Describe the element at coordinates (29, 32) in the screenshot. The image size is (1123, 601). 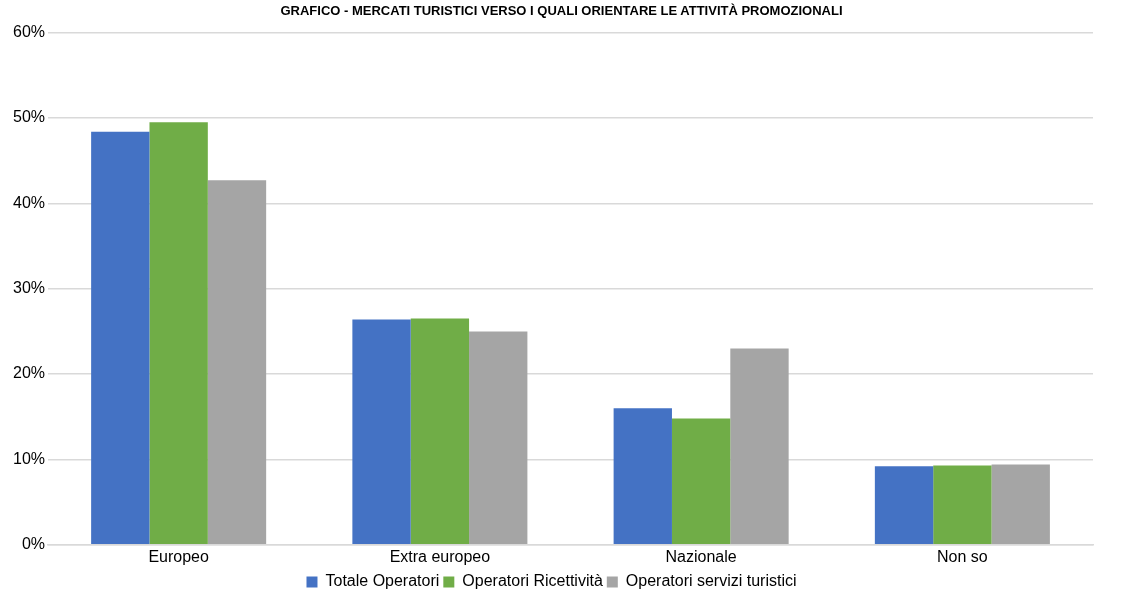
I see `y-tick-label: 60%` at that location.